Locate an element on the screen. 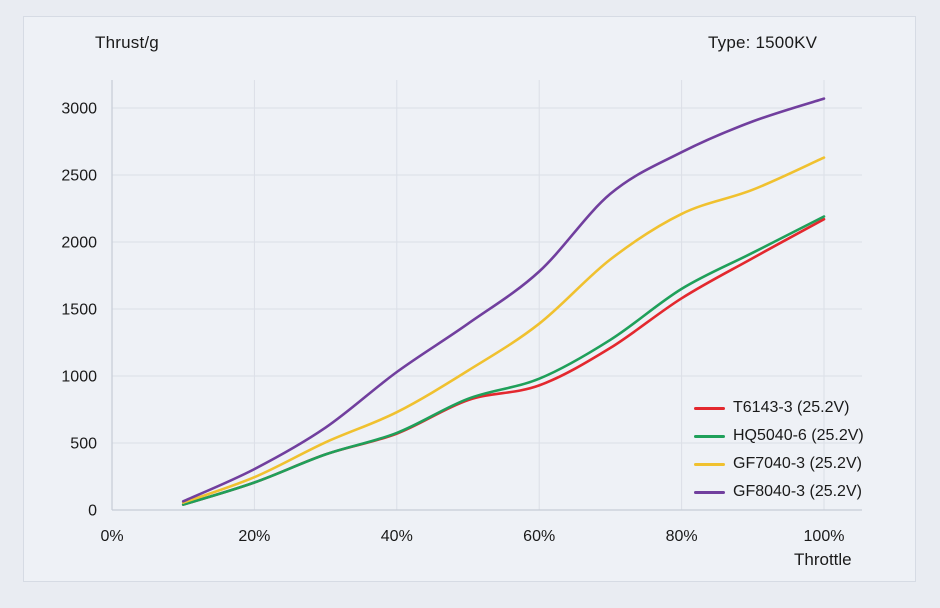 The height and width of the screenshot is (608, 940). y-tick-label: 500 is located at coordinates (83, 444).